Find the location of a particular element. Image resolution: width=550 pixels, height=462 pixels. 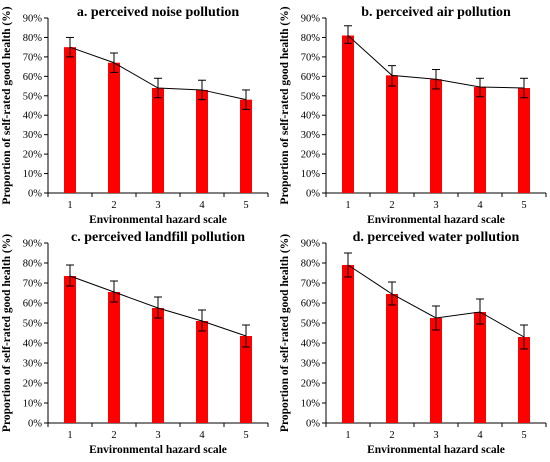

chart-title: d. perceived water pollution is located at coordinates (436, 237).